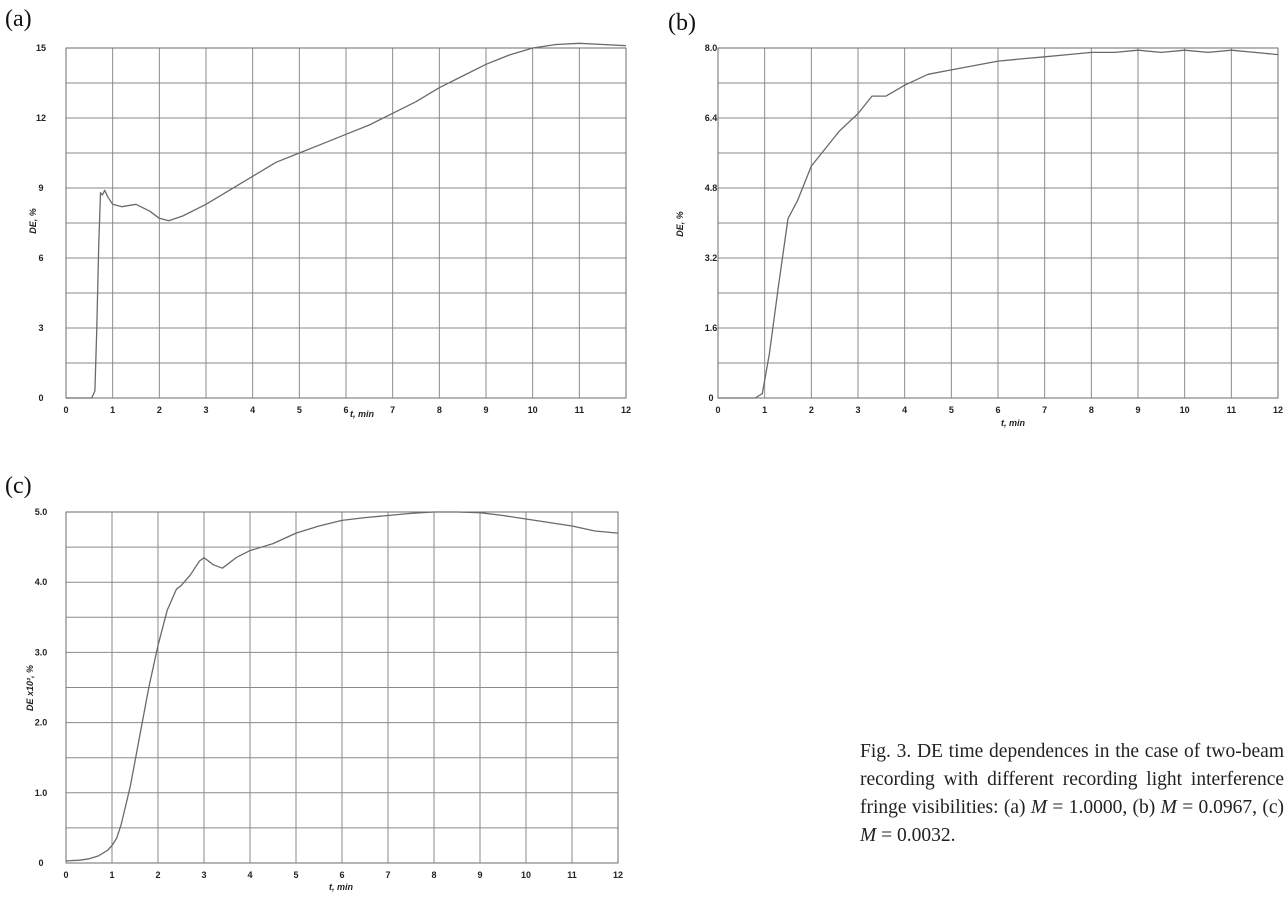  Describe the element at coordinates (711, 188) in the screenshot. I see `y-tick-label: 4.8` at that location.